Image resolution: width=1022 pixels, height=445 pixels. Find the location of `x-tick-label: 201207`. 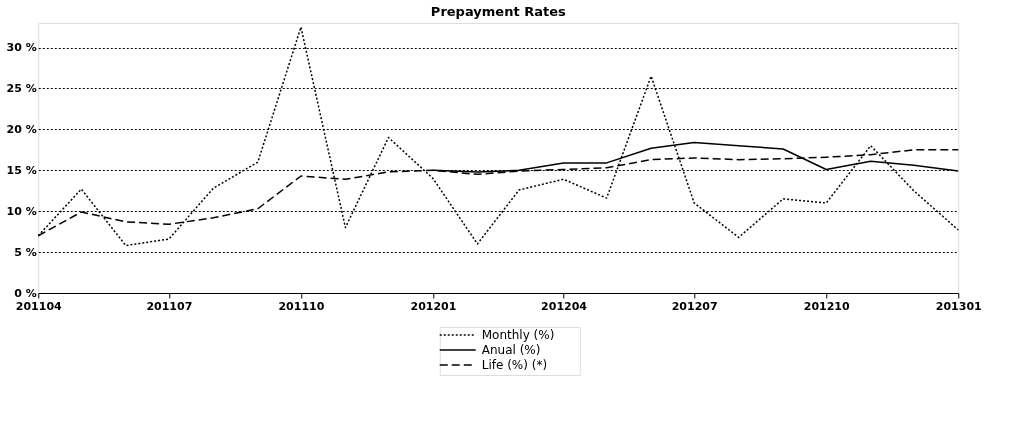

x-tick-label: 201207 is located at coordinates (694, 306).